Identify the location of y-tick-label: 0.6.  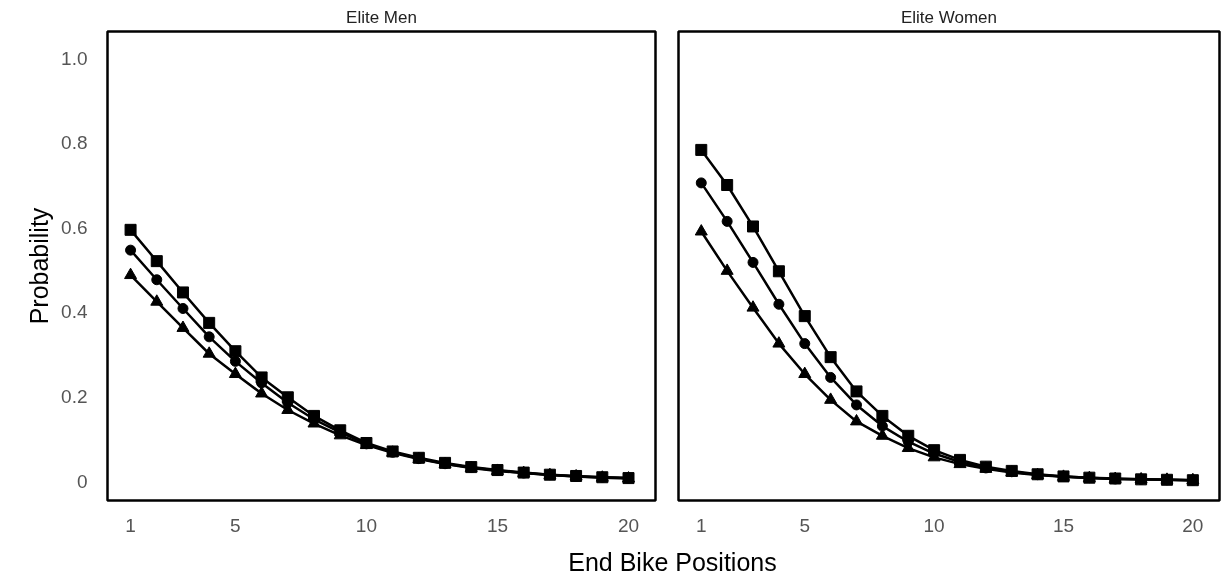
(74, 227).